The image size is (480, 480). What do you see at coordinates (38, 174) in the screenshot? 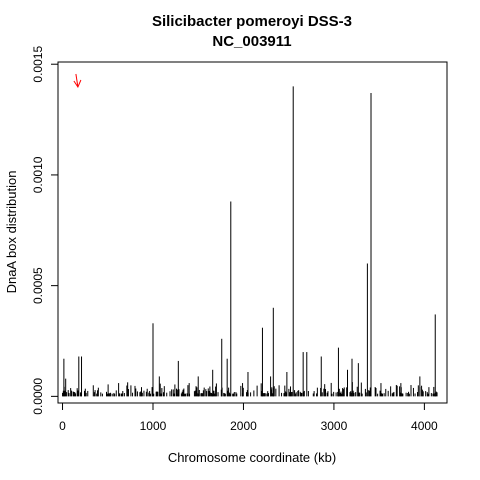
I see `y-tick-label: 0.0010` at bounding box center [38, 174].